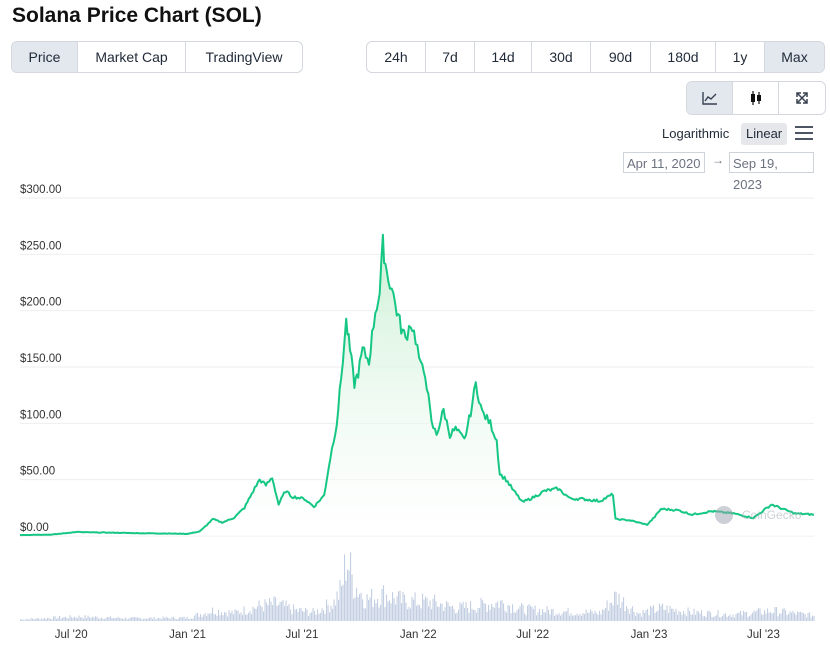 This screenshot has width=830, height=647. Describe the element at coordinates (649, 635) in the screenshot. I see `x-tick-label: Jan '23` at that location.